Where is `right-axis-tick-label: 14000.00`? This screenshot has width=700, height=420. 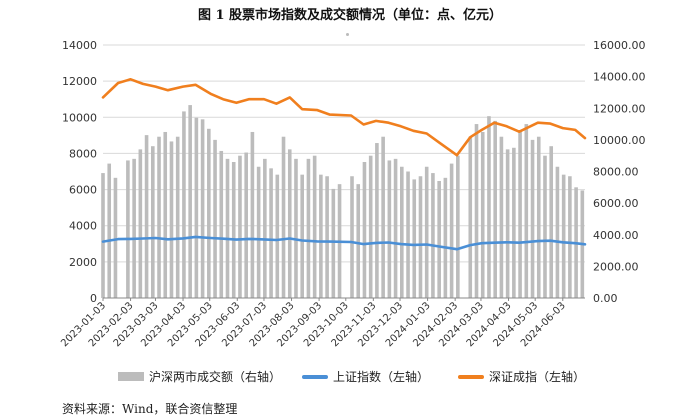
right-axis-tick-label: 14000.00 is located at coordinates (619, 77).